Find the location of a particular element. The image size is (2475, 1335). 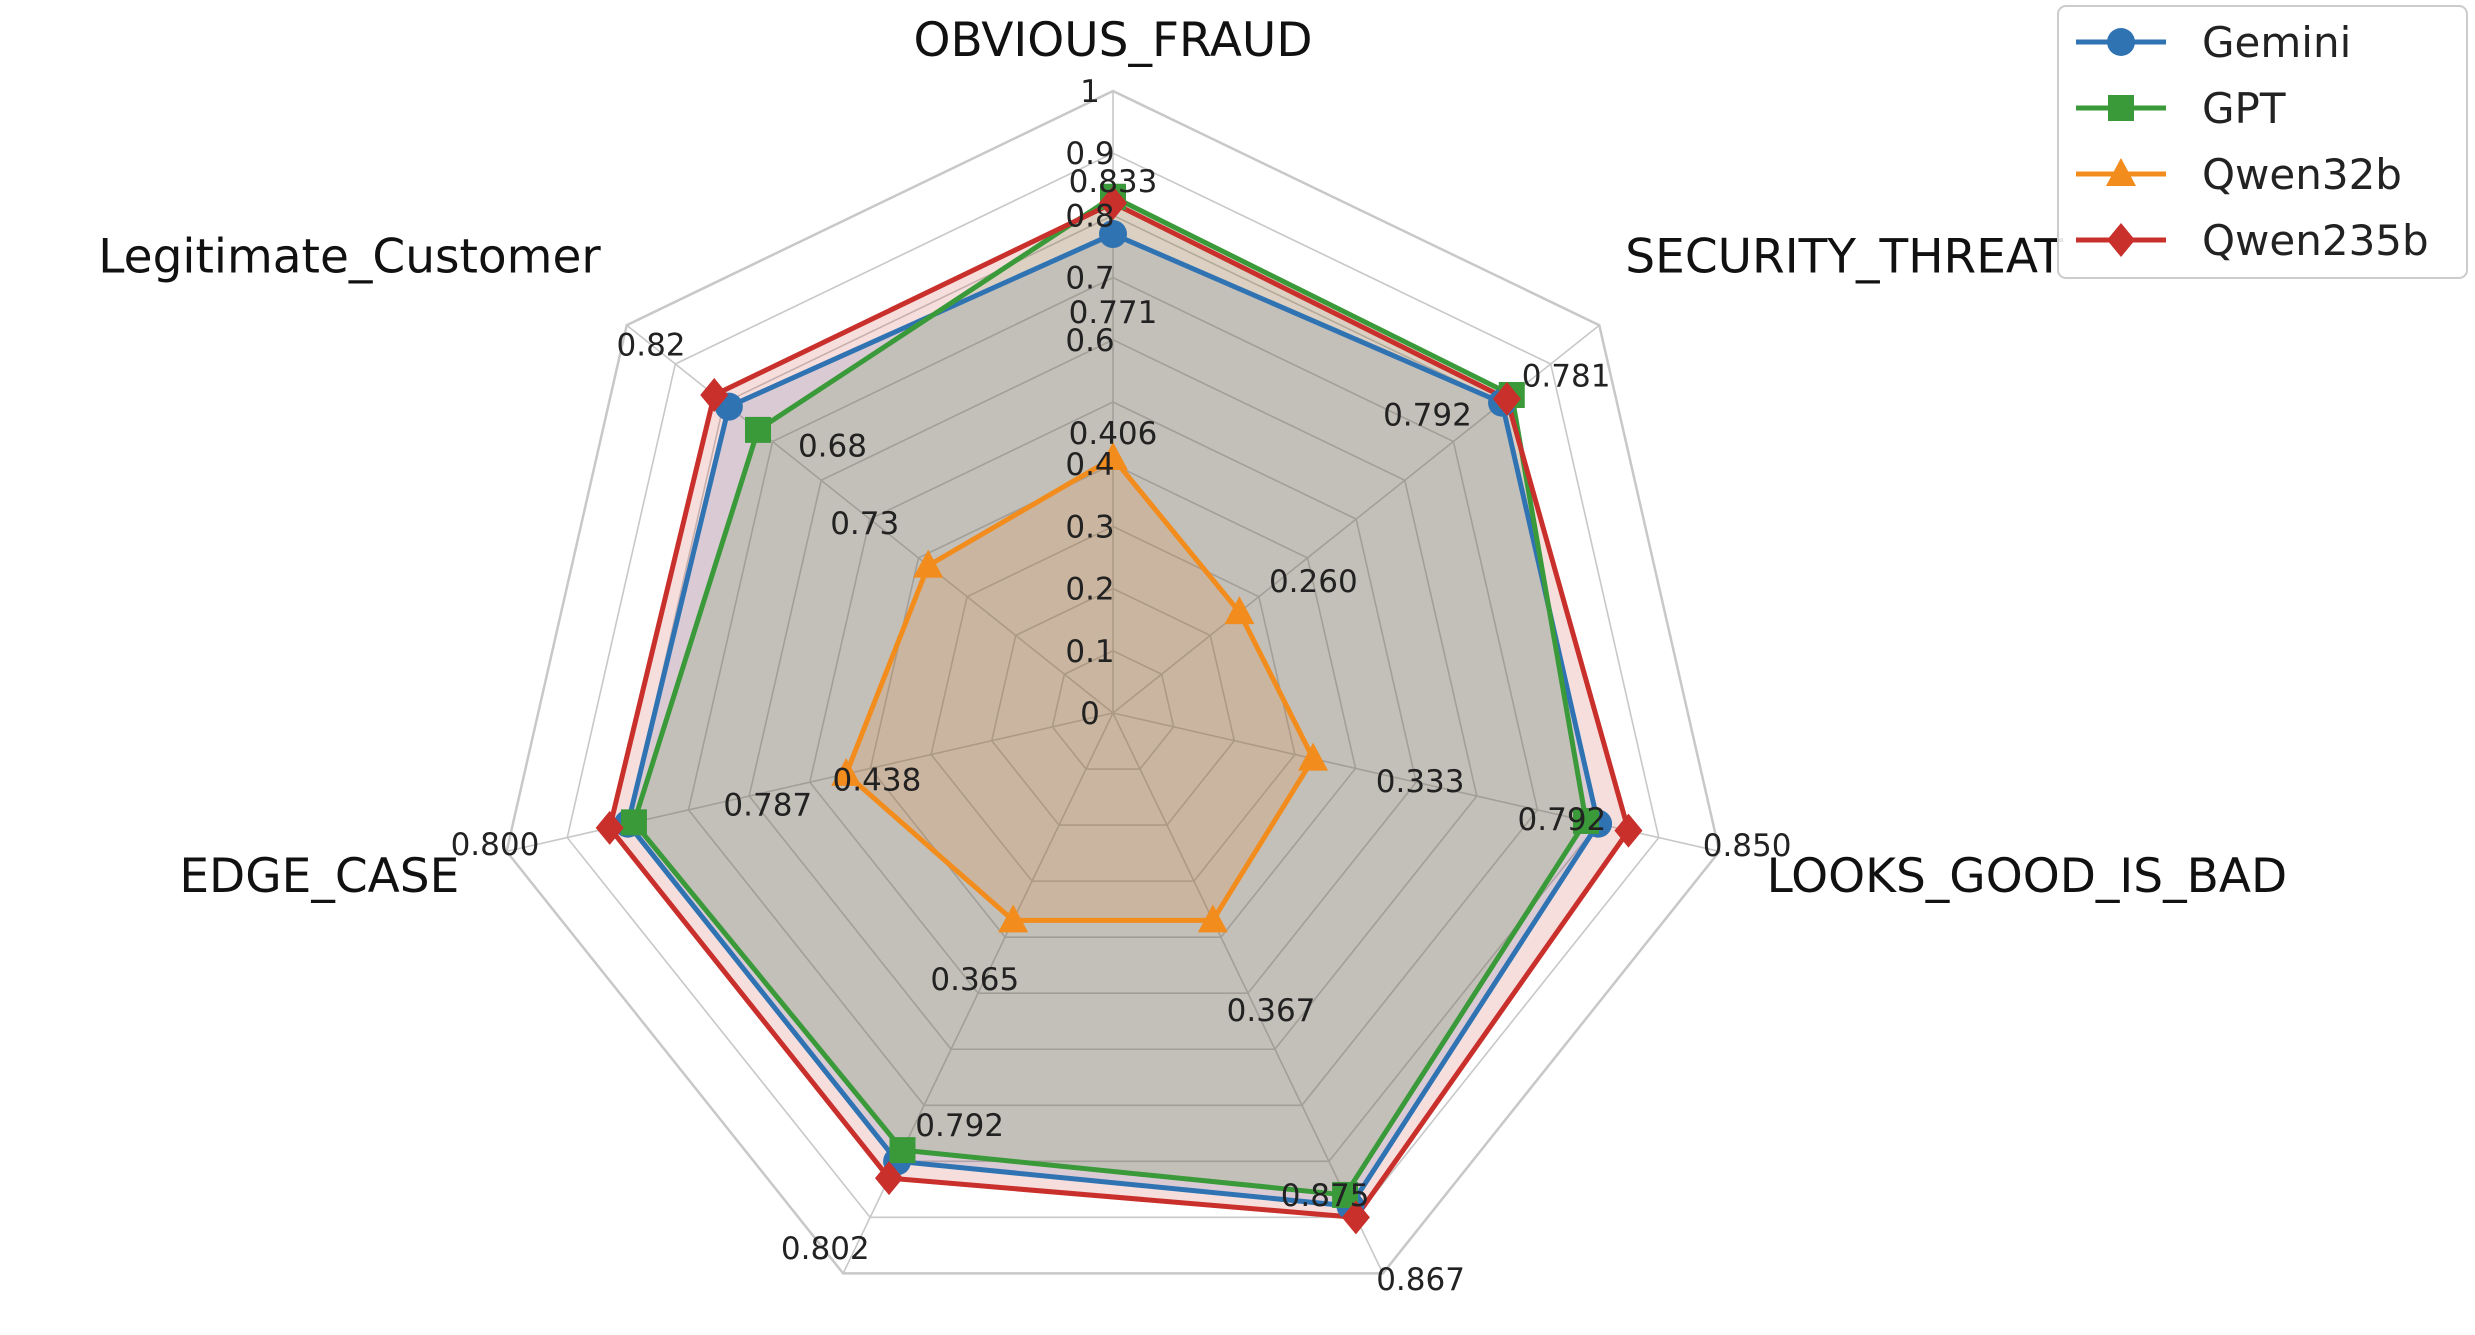

radial-ticks: 0 0.1 0.2 0.3 0.4 0.6 0.7 0.8 0.9 1 is located at coordinates (1089, 403).